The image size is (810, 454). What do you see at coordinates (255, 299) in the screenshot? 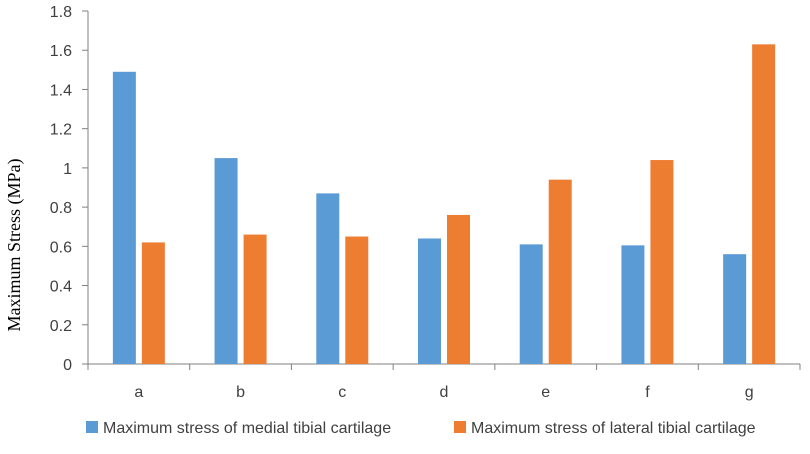
I see `bar-lateral-b` at bounding box center [255, 299].